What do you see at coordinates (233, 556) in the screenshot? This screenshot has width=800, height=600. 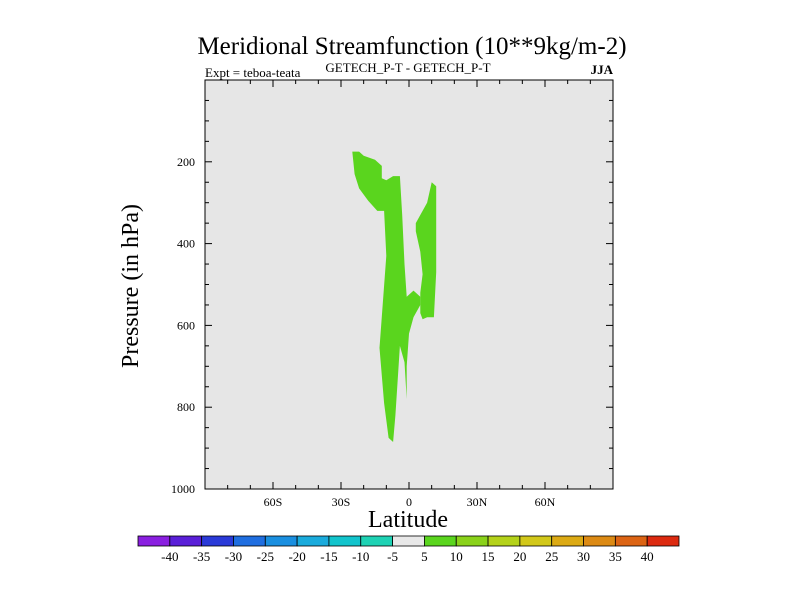 I see `colorbar-label: -30` at bounding box center [233, 556].